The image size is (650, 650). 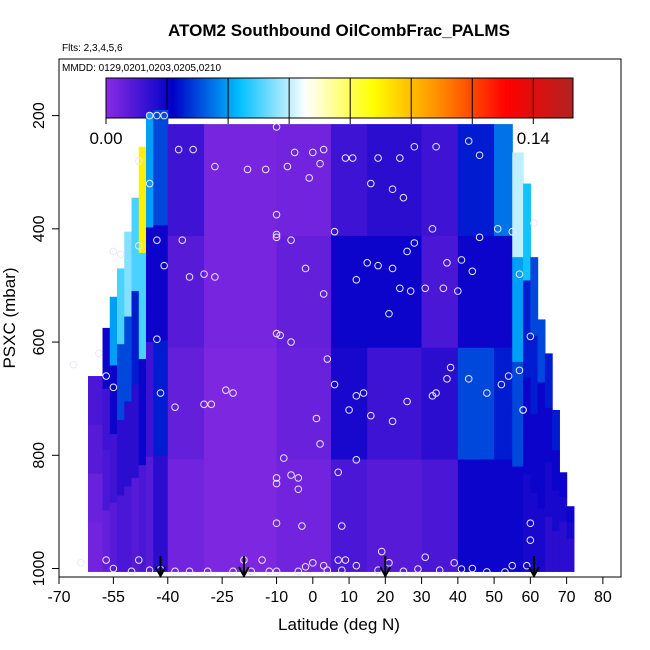 I want to click on colorbar-tick-label: 0.00, so click(x=105, y=138).